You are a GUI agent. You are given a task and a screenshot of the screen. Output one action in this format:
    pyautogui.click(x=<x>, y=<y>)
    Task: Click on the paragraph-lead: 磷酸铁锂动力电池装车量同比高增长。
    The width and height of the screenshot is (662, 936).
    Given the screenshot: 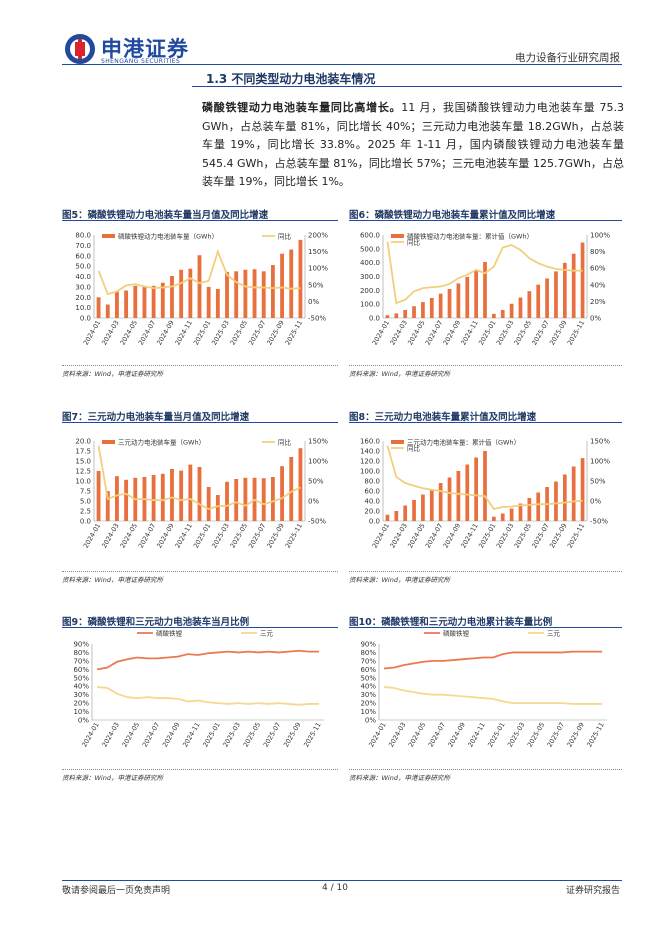 What is the action you would take?
    pyautogui.click(x=302, y=107)
    